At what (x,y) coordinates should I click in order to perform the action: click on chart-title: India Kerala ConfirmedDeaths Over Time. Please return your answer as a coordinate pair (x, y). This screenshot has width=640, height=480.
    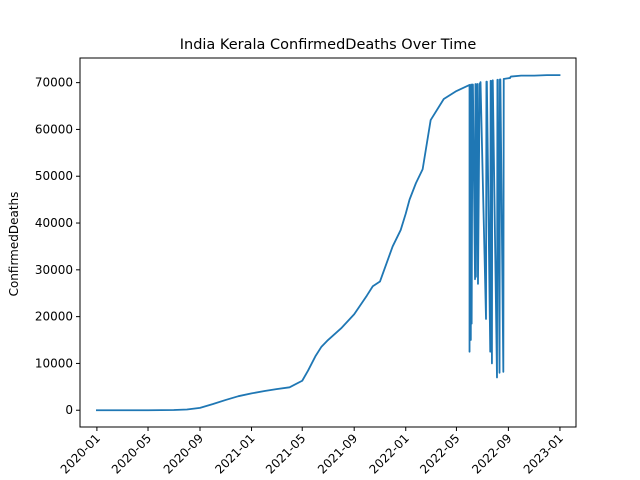
    Looking at the image, I should click on (328, 45).